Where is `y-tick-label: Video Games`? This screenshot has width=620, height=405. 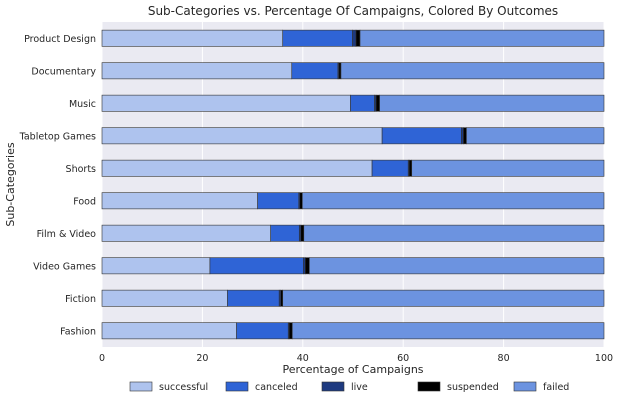
y-tick-label: Video Games is located at coordinates (64, 266).